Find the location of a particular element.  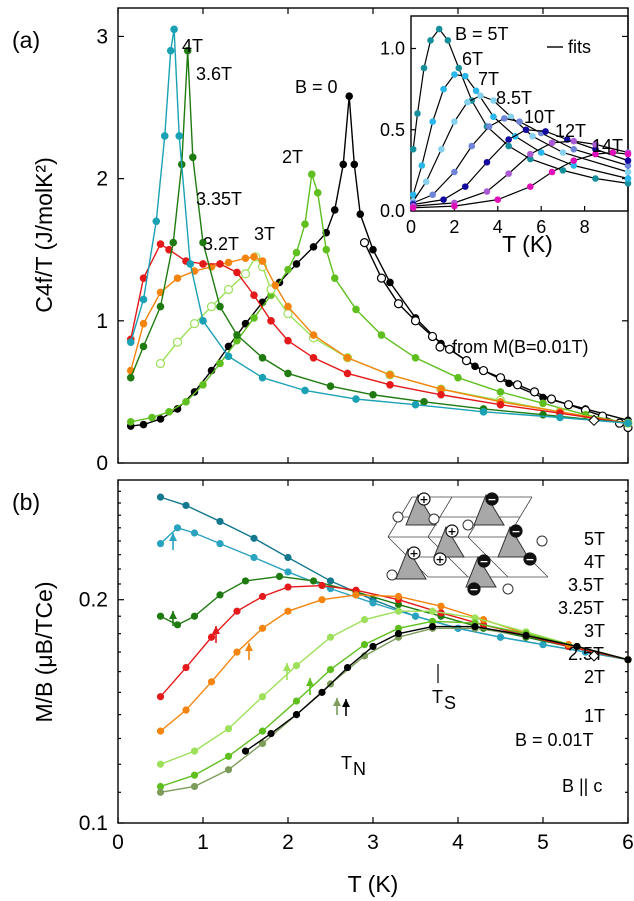

panel-b-series-3.5T-point is located at coordinates (245, 581).